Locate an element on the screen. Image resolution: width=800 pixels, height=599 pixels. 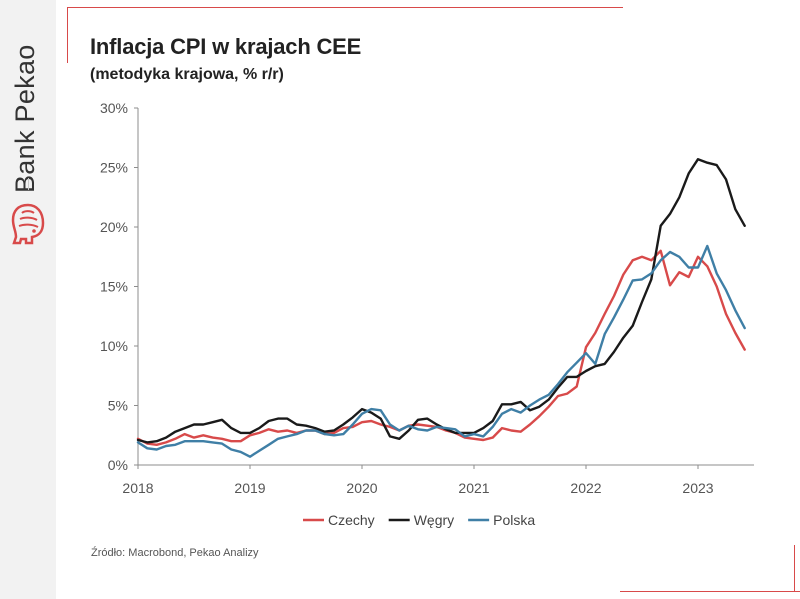
legend-label: Węgry is located at coordinates (434, 520).